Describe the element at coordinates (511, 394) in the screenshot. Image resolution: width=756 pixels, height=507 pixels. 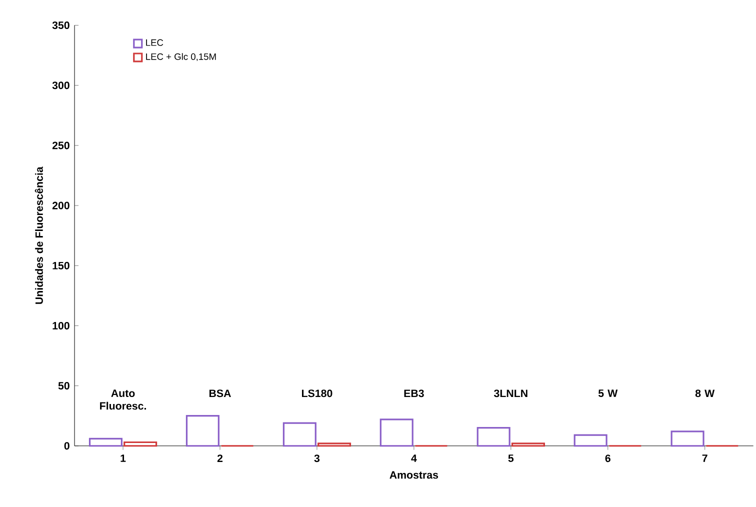
I see `annotation: 3LNLN` at that location.